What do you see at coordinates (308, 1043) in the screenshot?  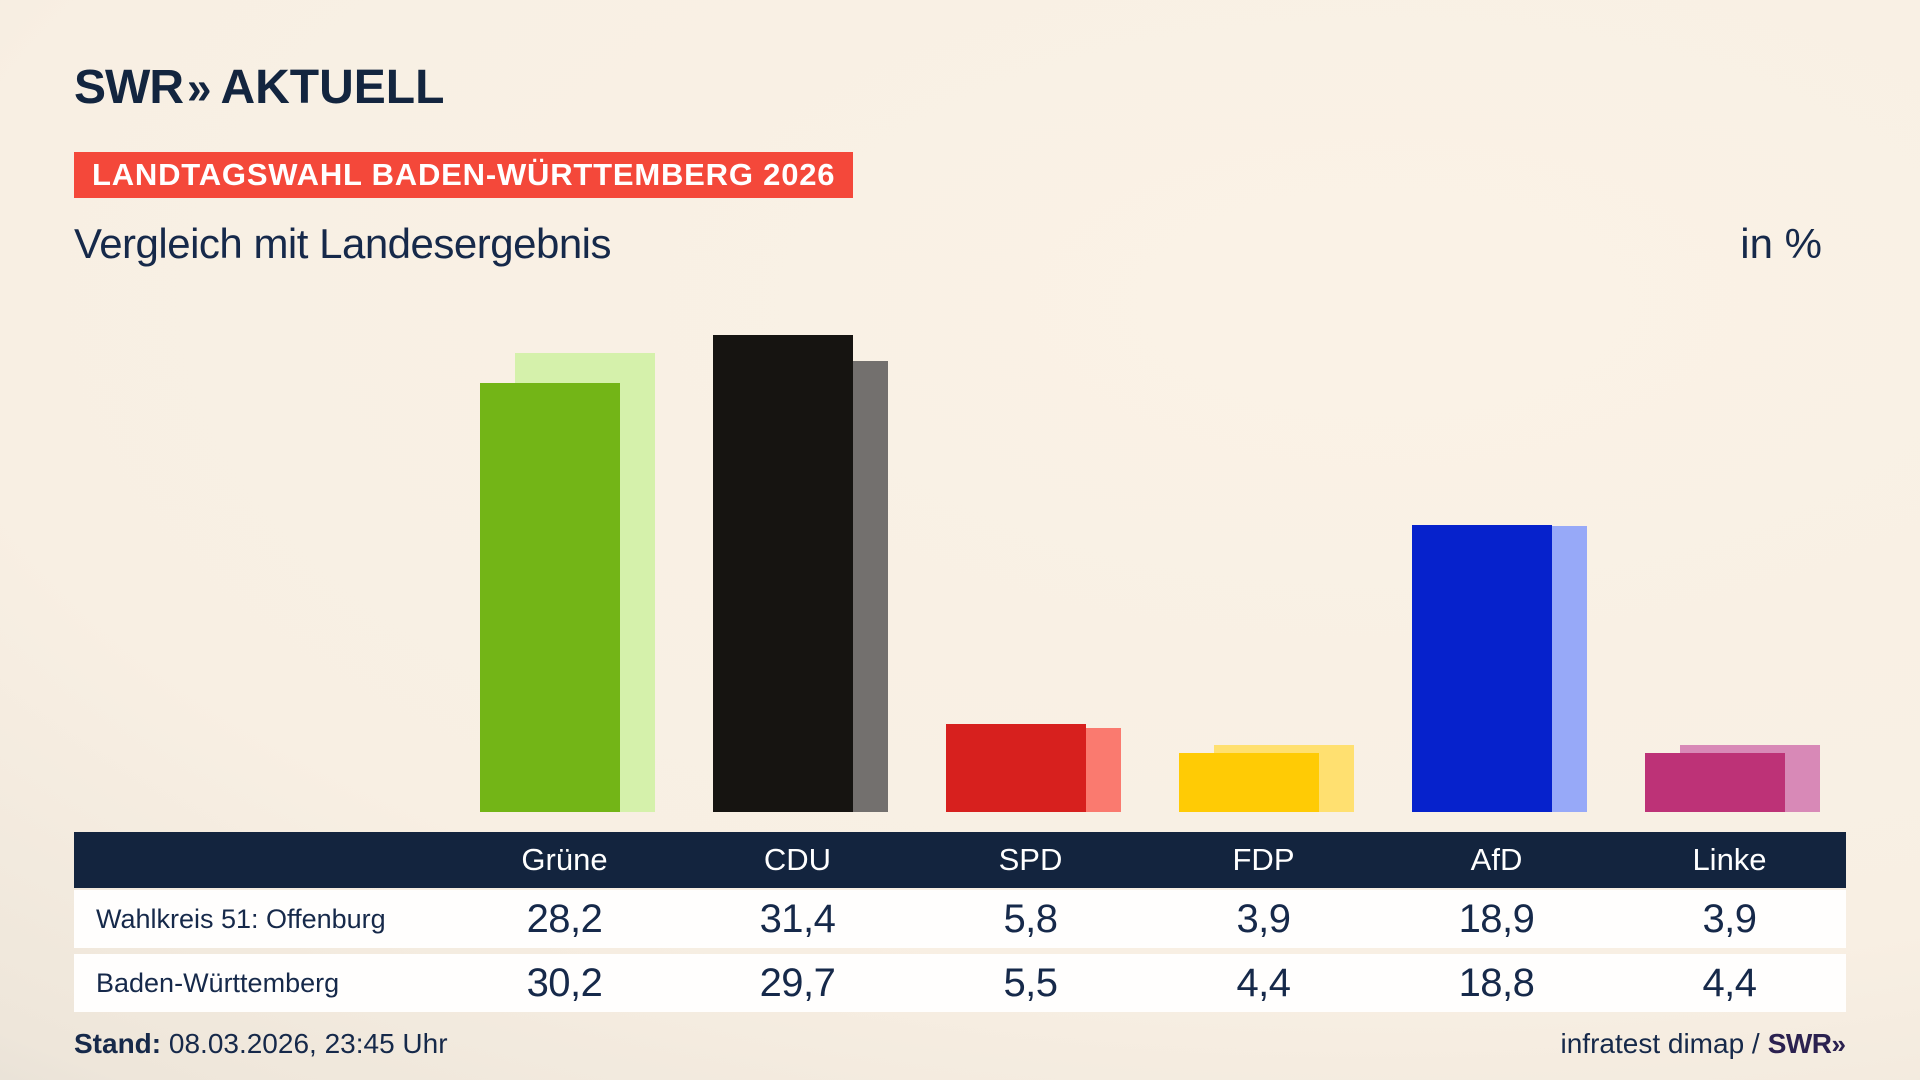 I see `stand-value: 08.03.2026, 23:45 Uhr` at bounding box center [308, 1043].